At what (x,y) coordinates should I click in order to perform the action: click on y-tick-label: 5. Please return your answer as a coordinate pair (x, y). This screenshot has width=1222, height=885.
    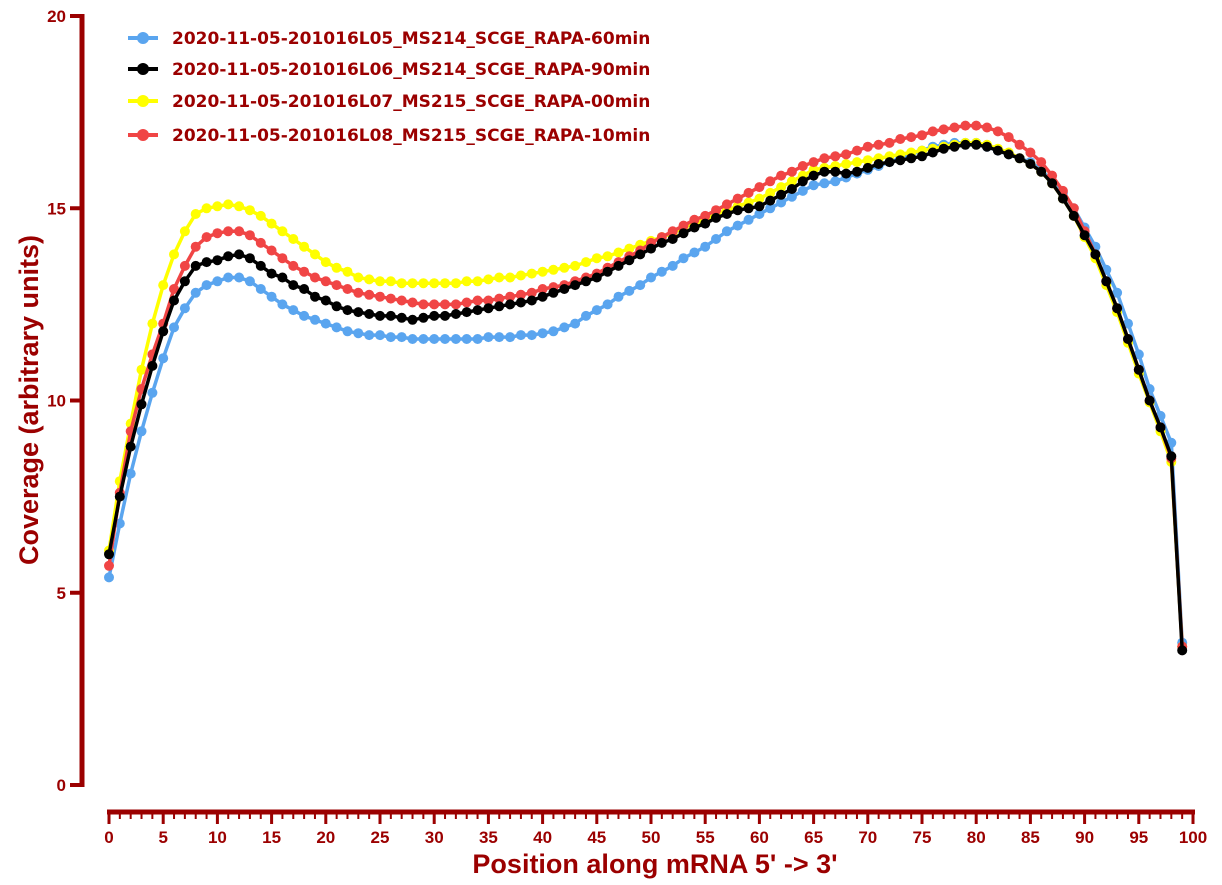
    Looking at the image, I should click on (61, 593).